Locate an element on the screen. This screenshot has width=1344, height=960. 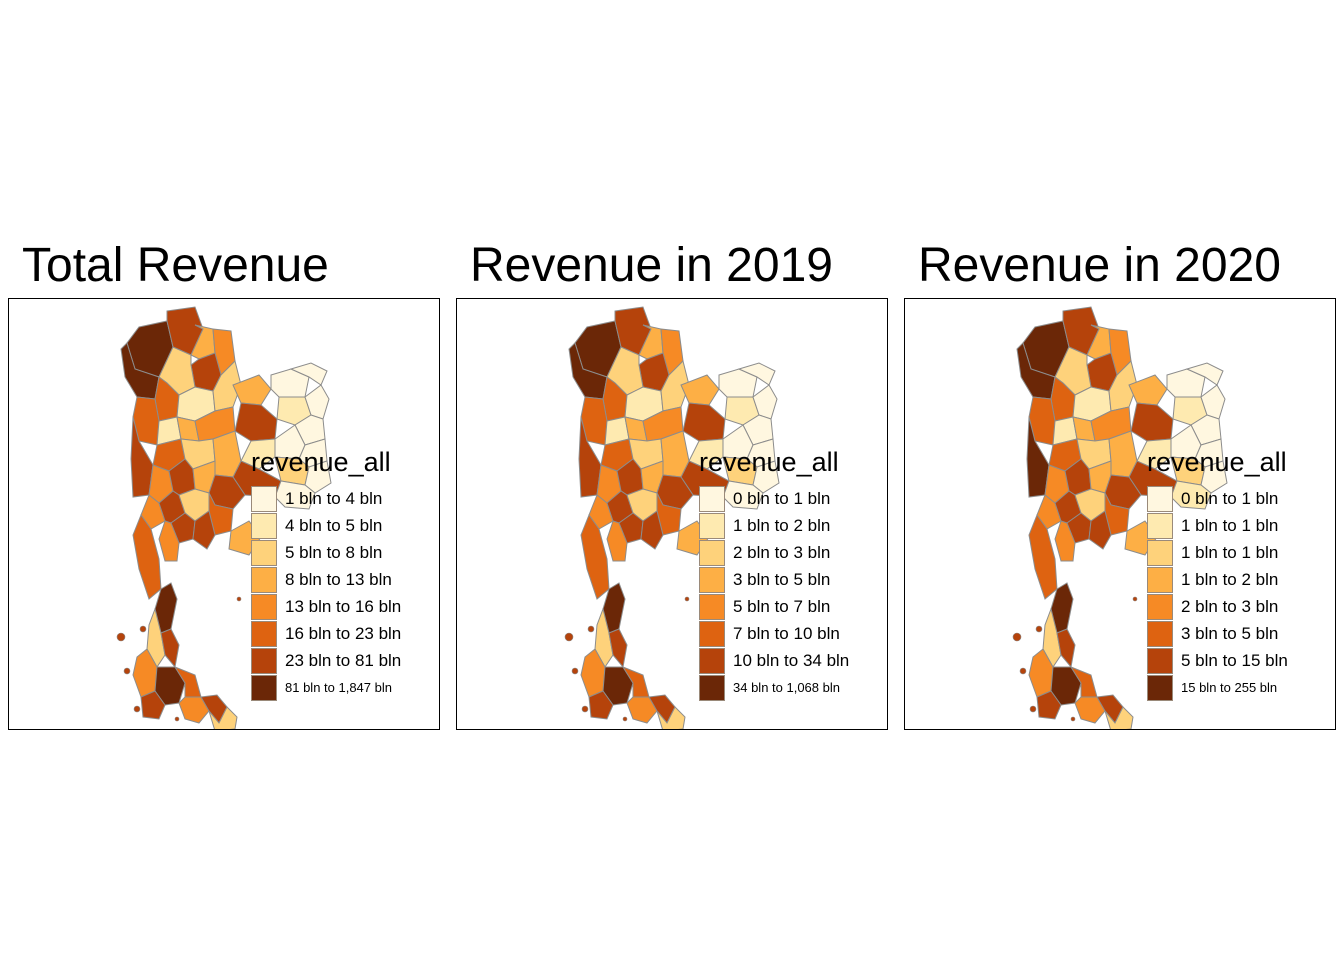
legend-item: 5 bln to 8 bln is located at coordinates (344, 552).